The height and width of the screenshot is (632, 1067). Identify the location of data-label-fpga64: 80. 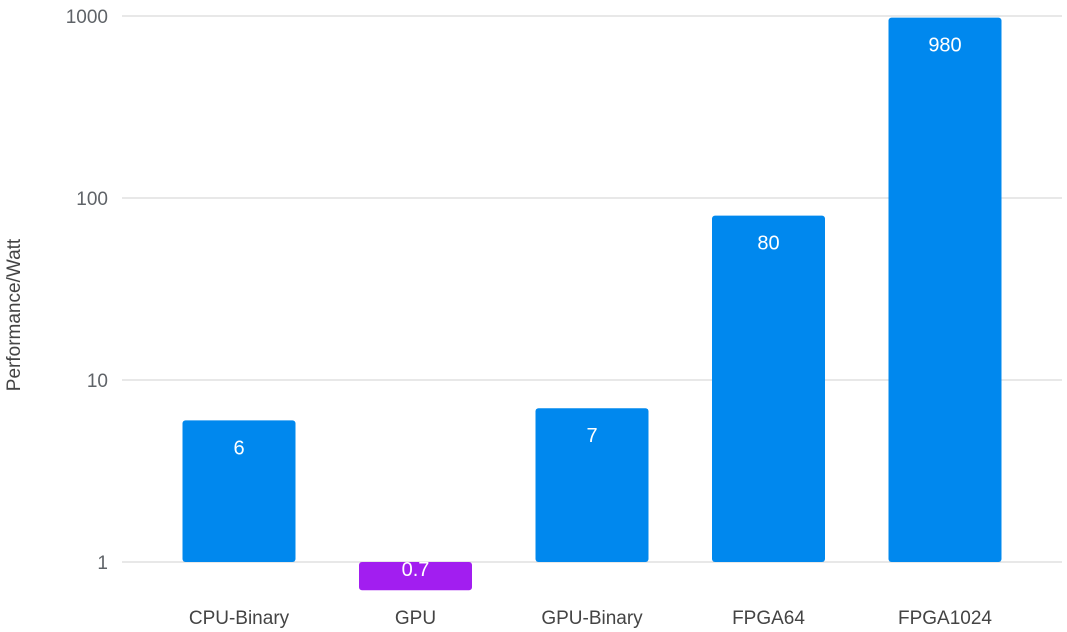
(768, 244).